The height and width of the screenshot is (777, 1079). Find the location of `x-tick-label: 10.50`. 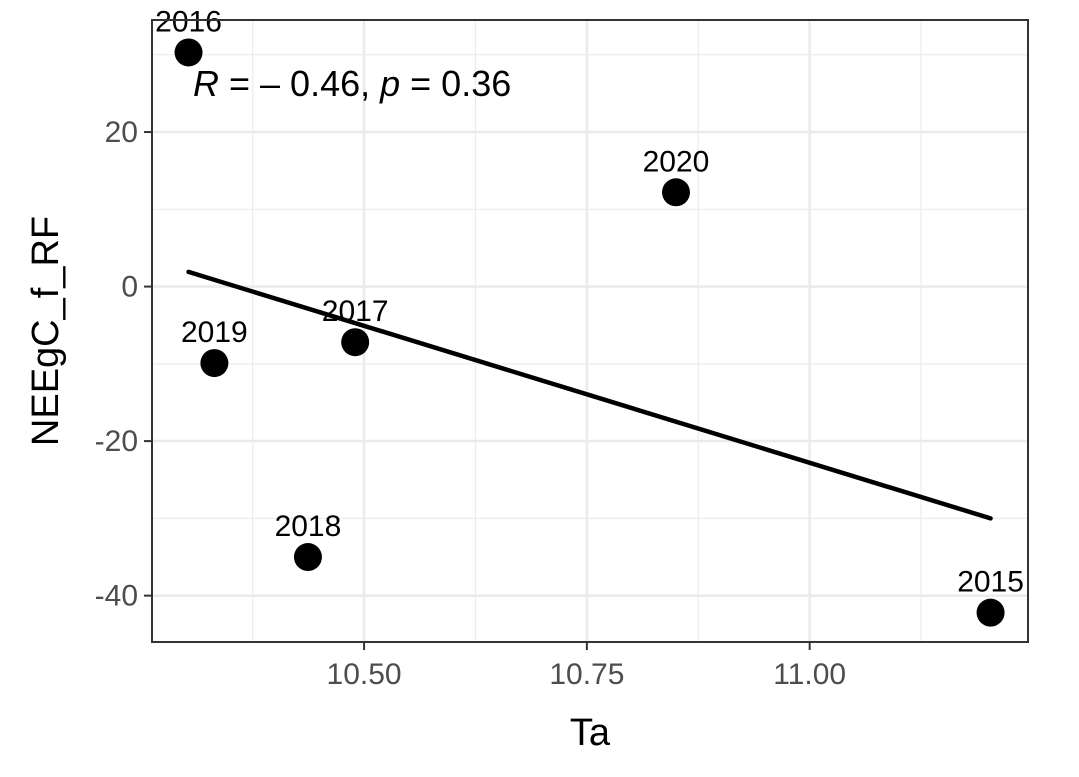

x-tick-label: 10.50 is located at coordinates (364, 674).